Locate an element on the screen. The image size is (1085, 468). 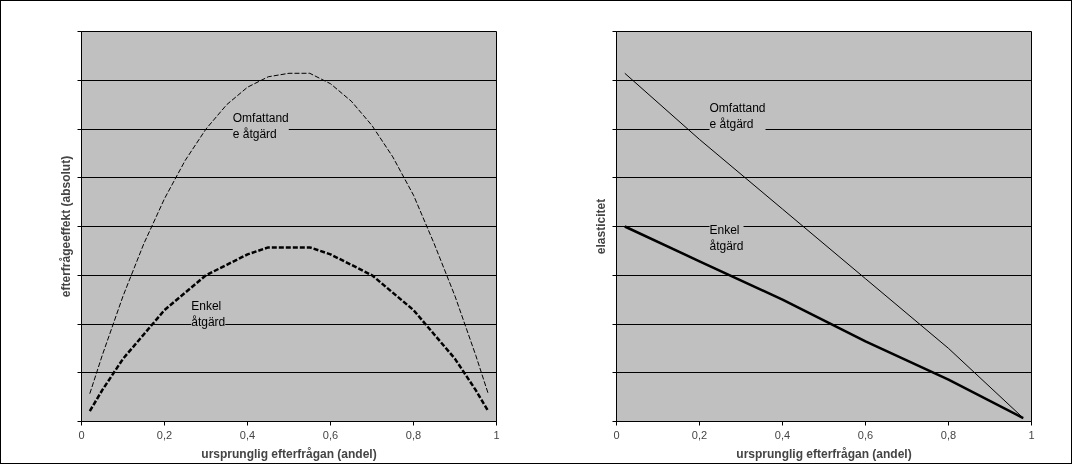
y-axis-title: efterfrågeeffekt (absolut) is located at coordinates (65, 226).